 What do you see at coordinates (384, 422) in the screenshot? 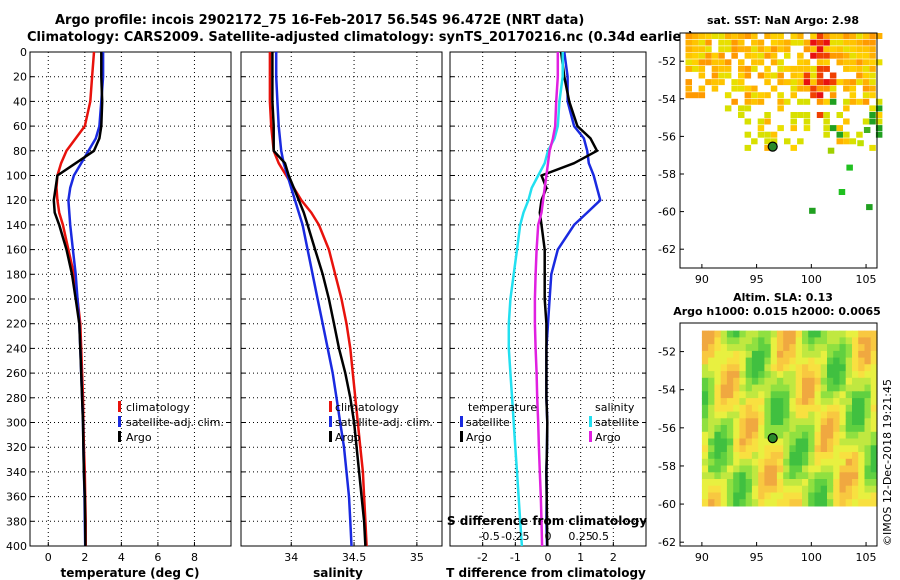
I see `legend-satellite-adj-label: satellite-adj. clim.` at bounding box center [384, 422].